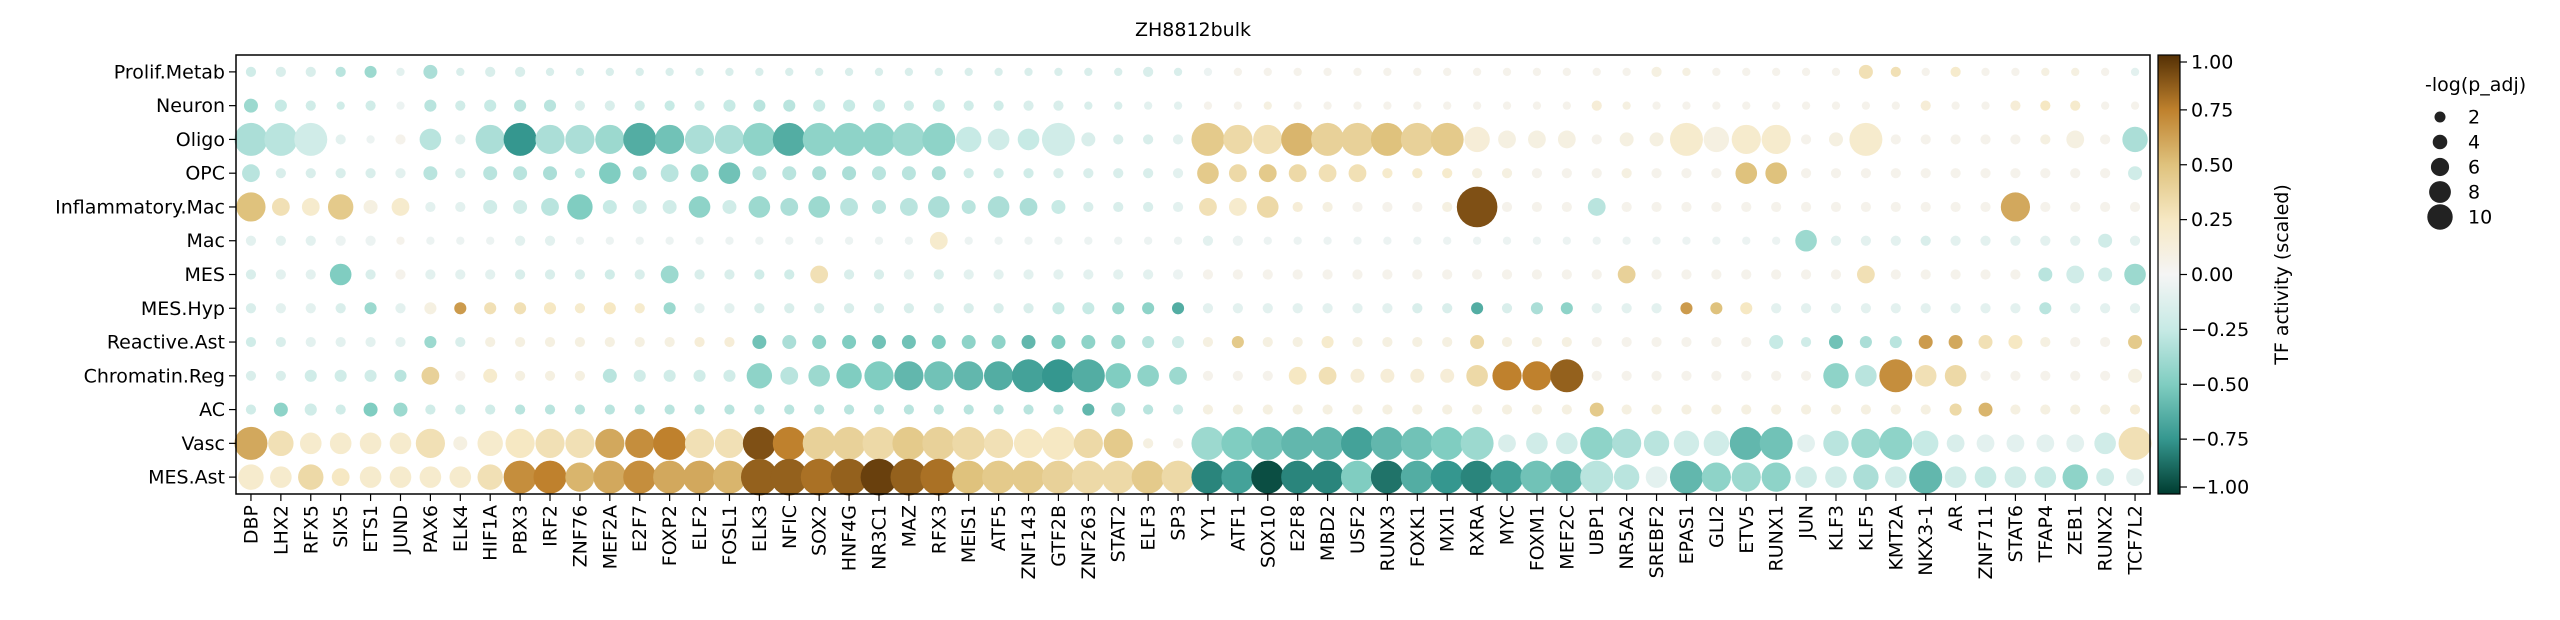 This screenshot has width=2560, height=620. I want to click on dot-Chromatin.Reg-ELF2, so click(699, 375).